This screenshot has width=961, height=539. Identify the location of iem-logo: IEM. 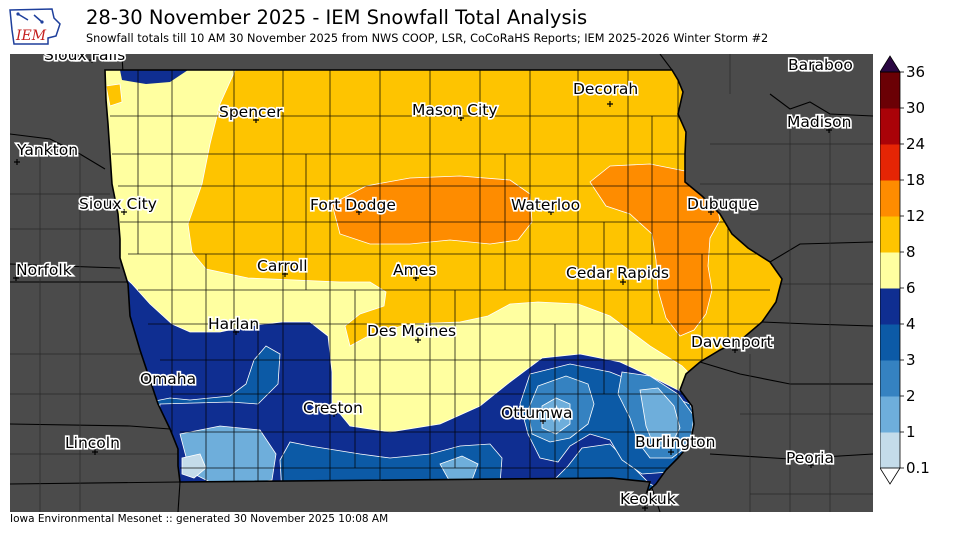
(35, 26).